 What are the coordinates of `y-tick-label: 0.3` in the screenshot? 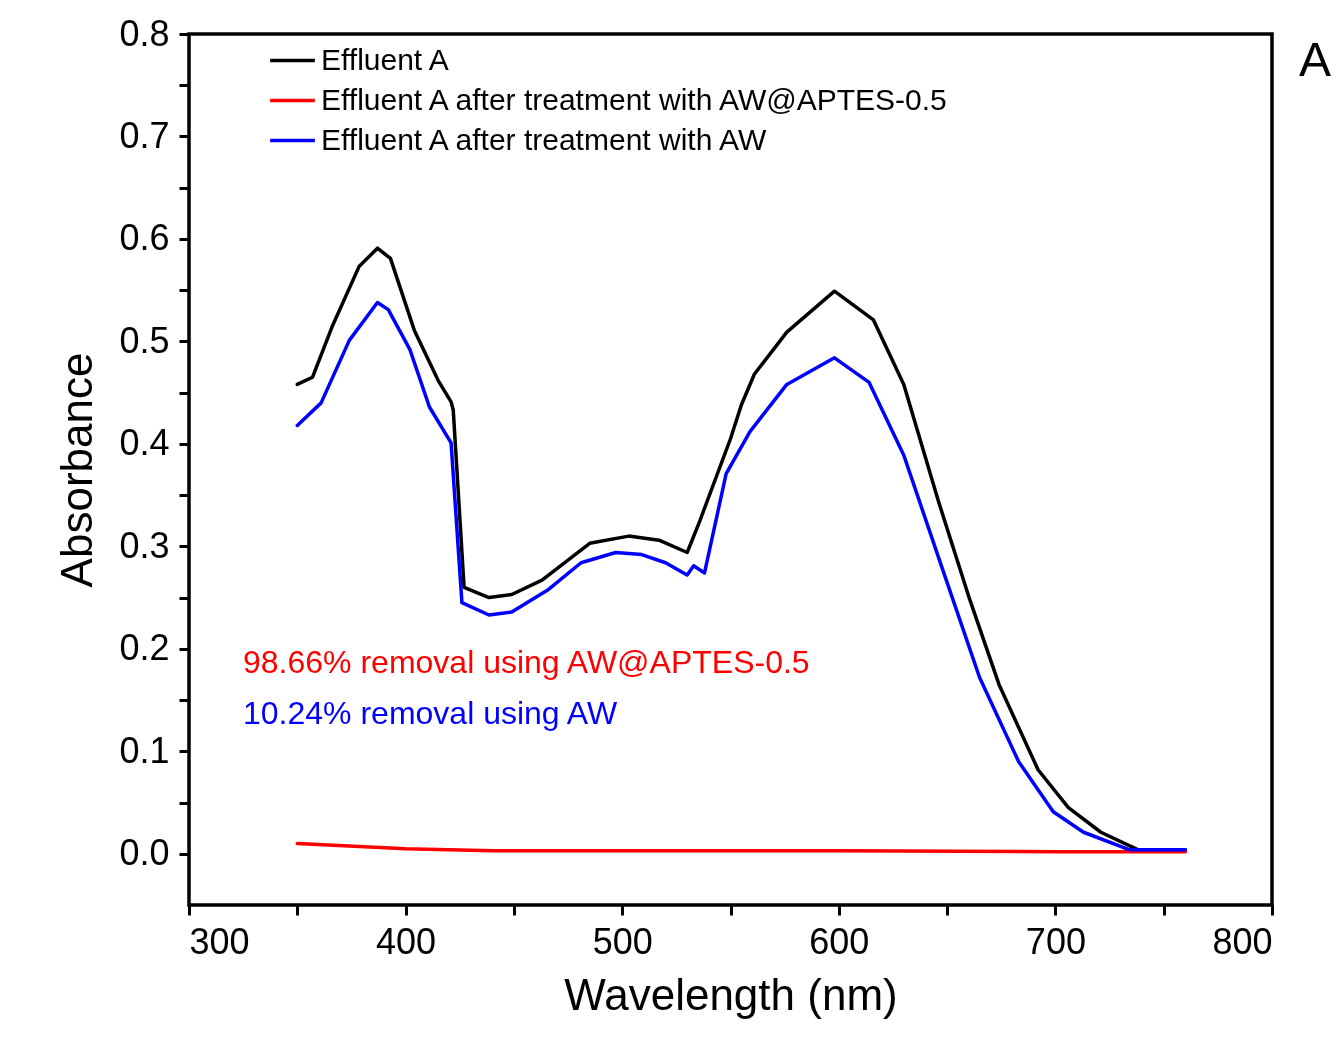 It's located at (144, 545).